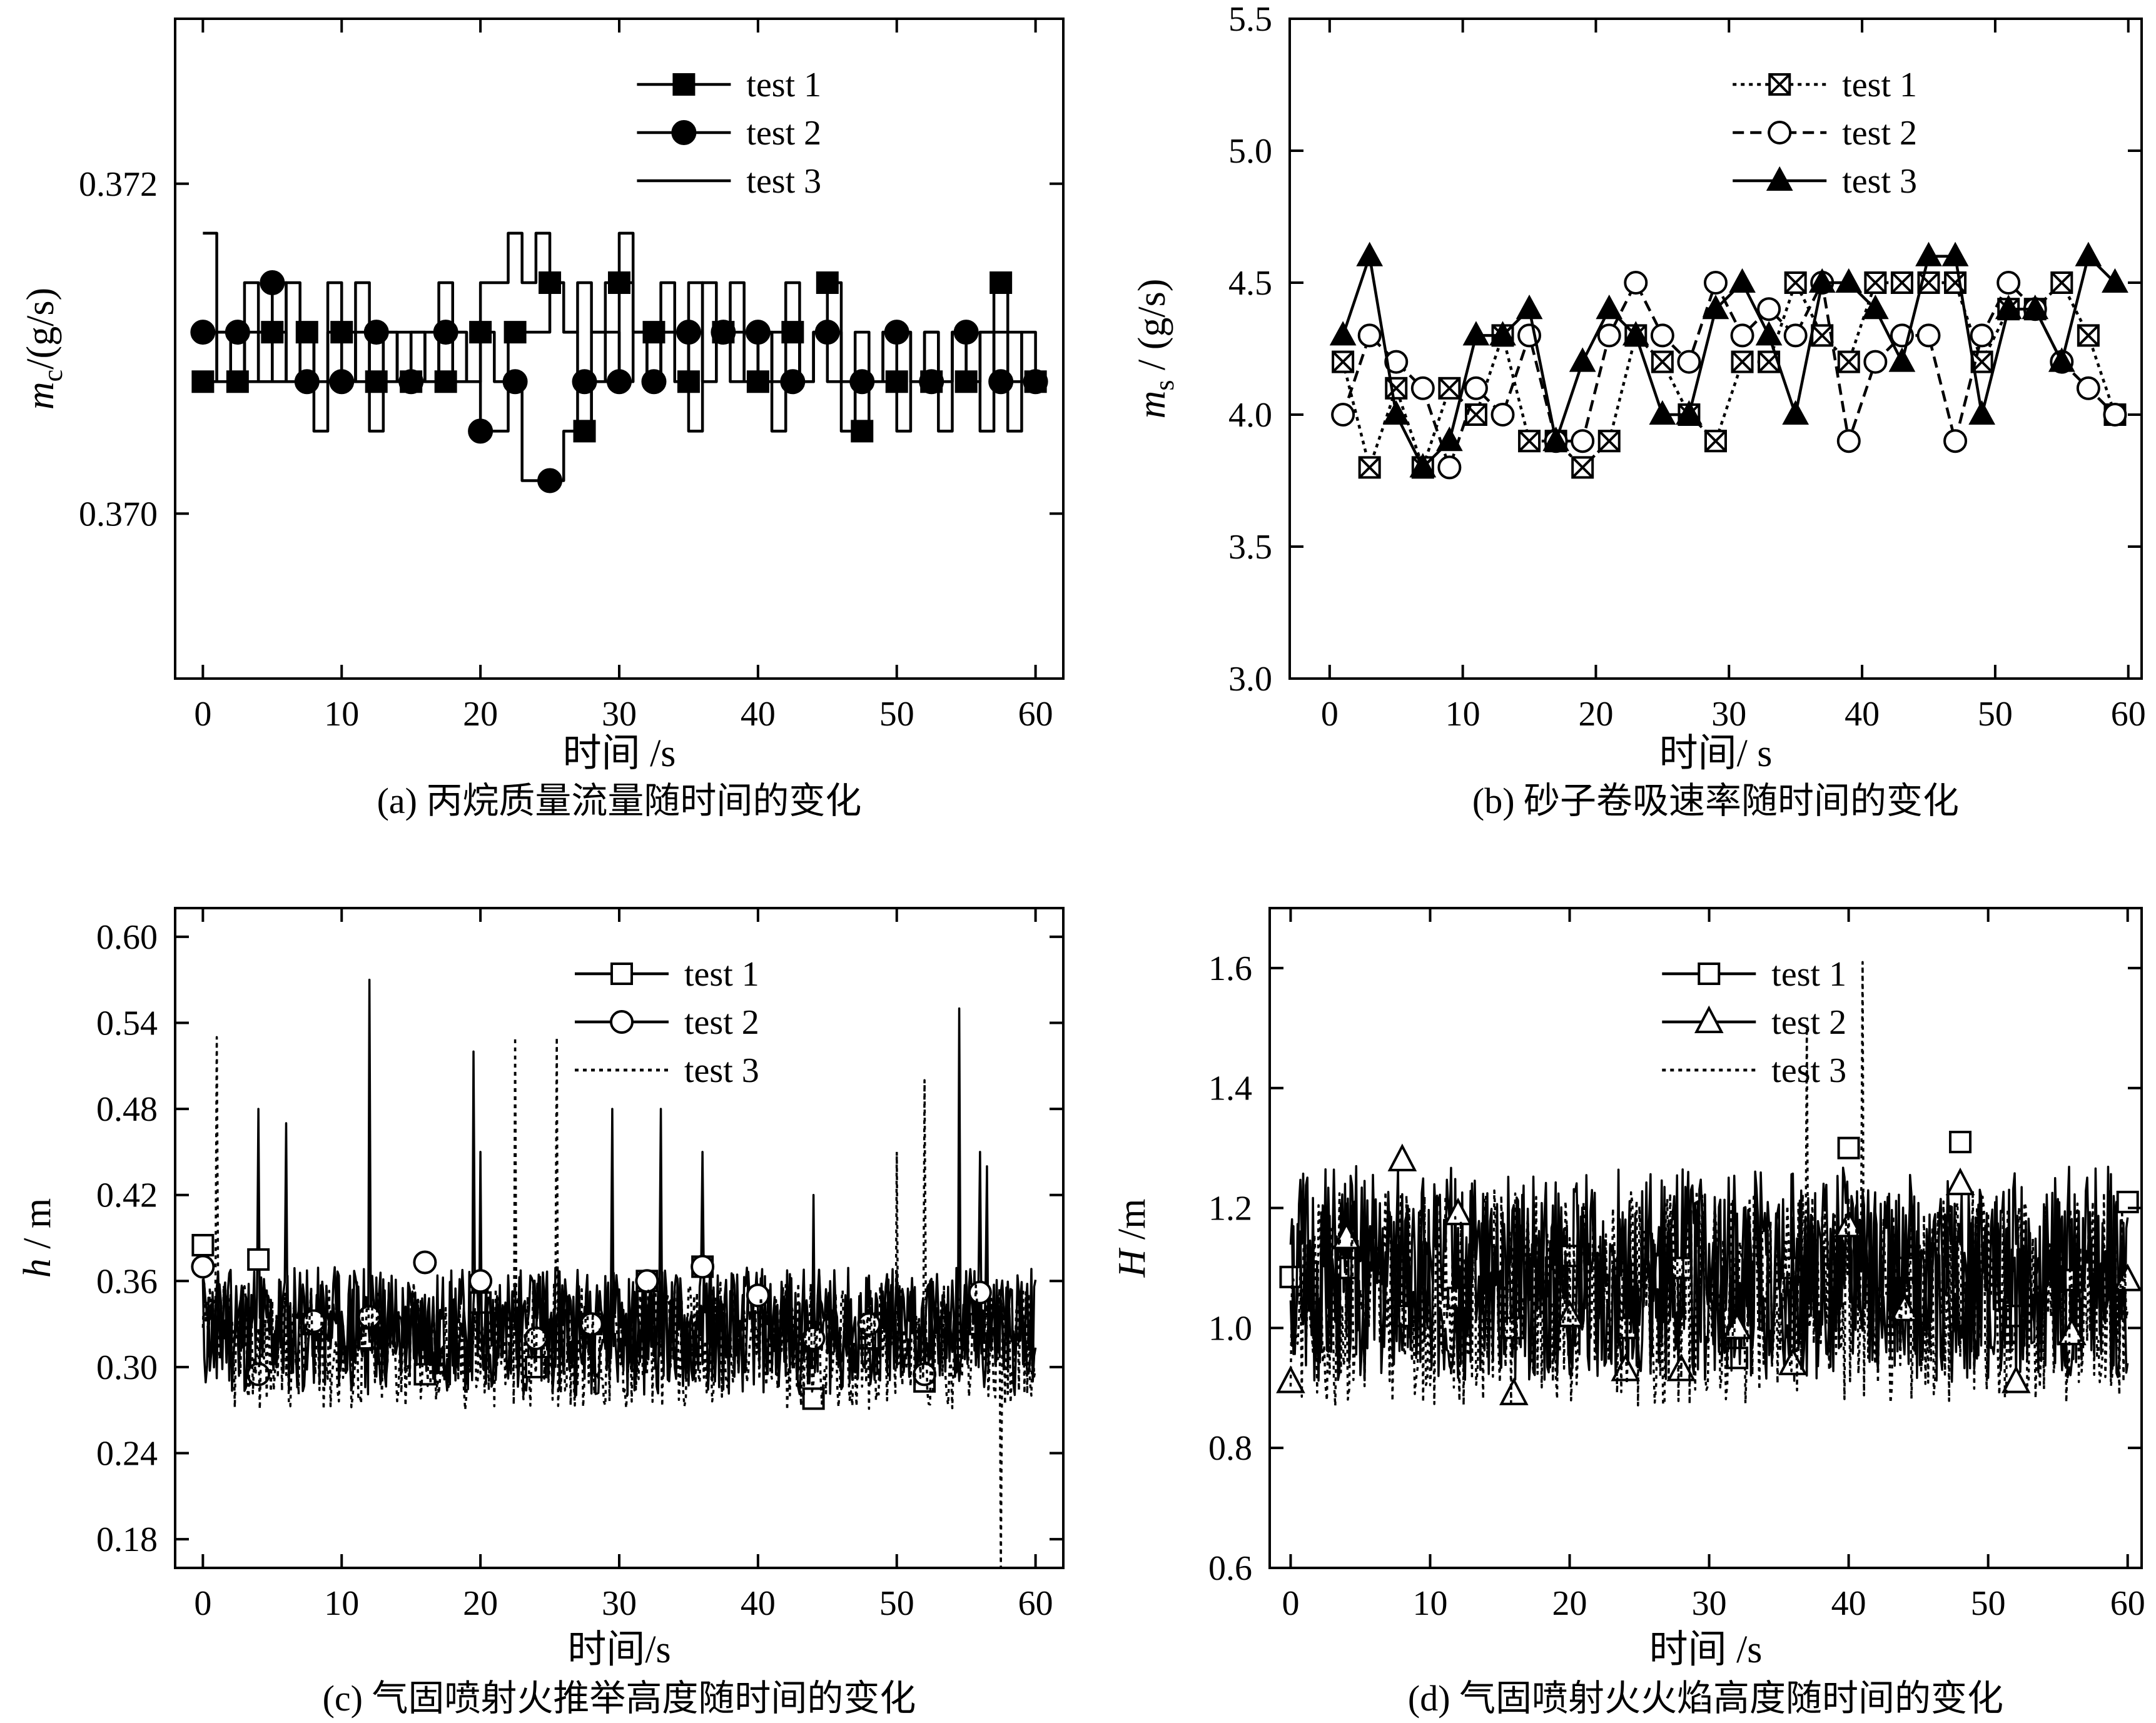 This screenshot has height=1723, width=2156. I want to click on y-tick-label: 0.60, so click(127, 937).